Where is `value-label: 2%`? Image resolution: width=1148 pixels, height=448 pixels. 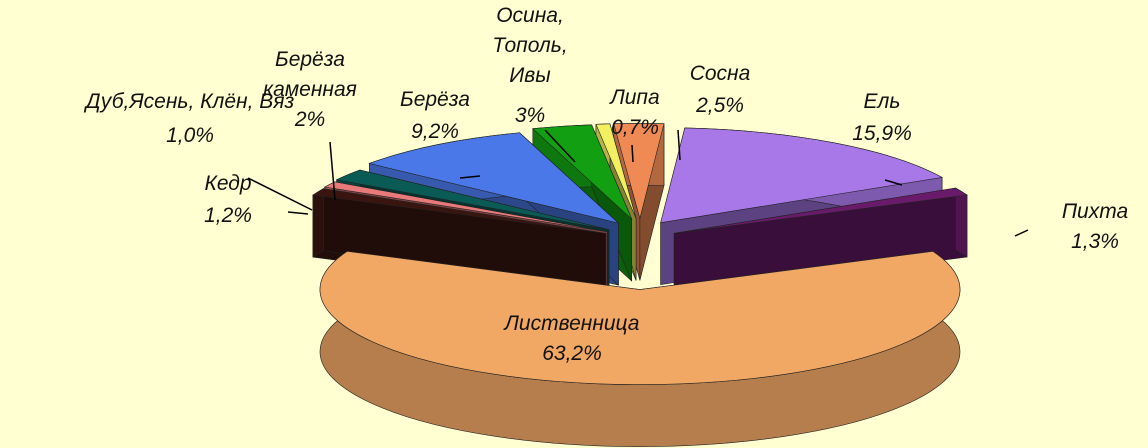 value-label: 2% is located at coordinates (309, 119).